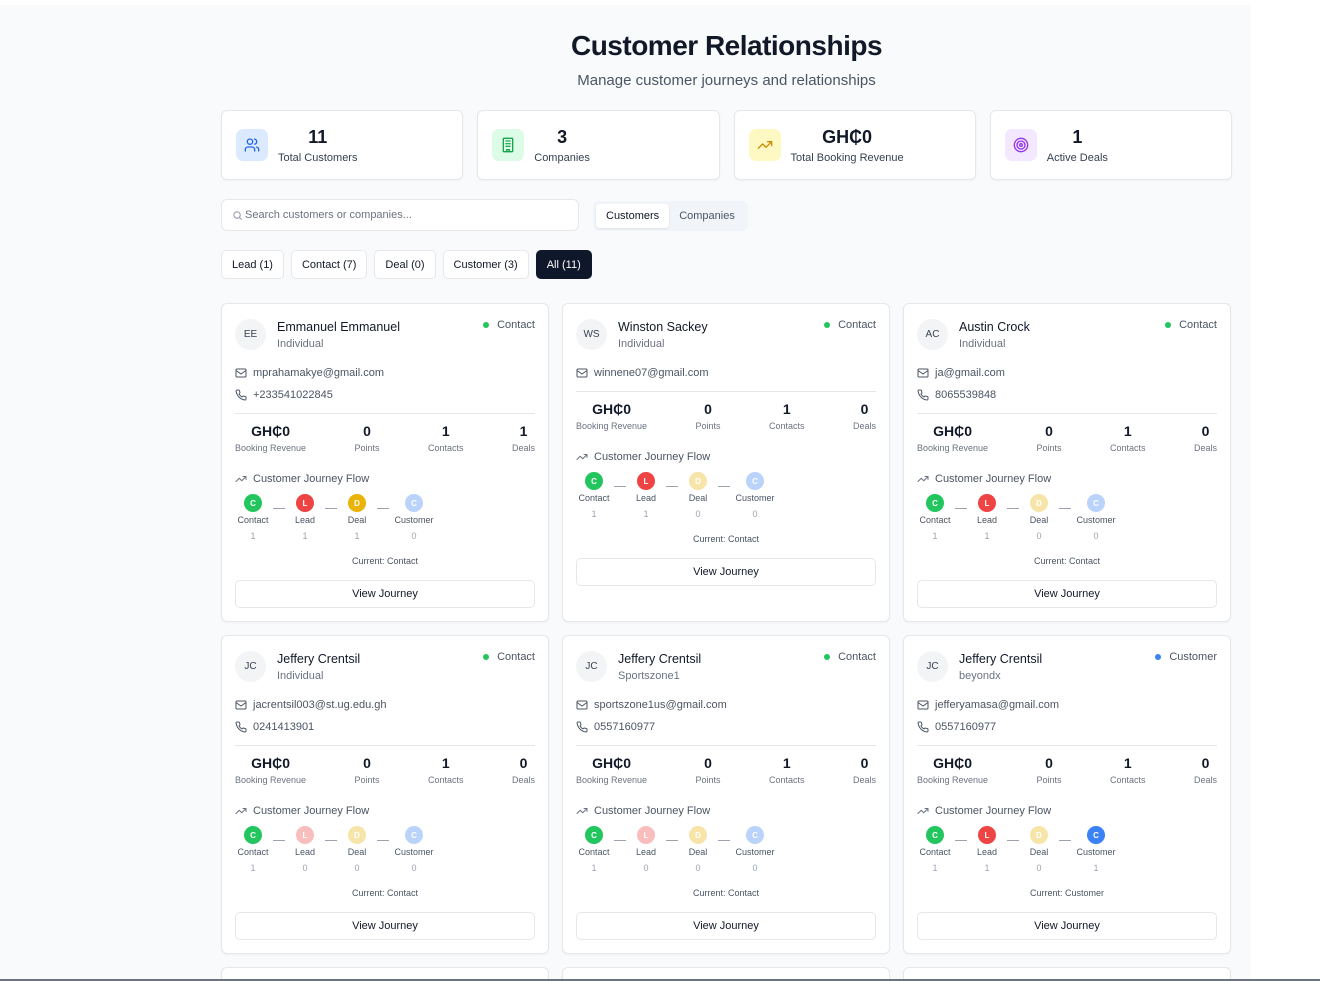 The image size is (1320, 981). Describe the element at coordinates (923, 727) in the screenshot. I see `phone-icon` at that location.